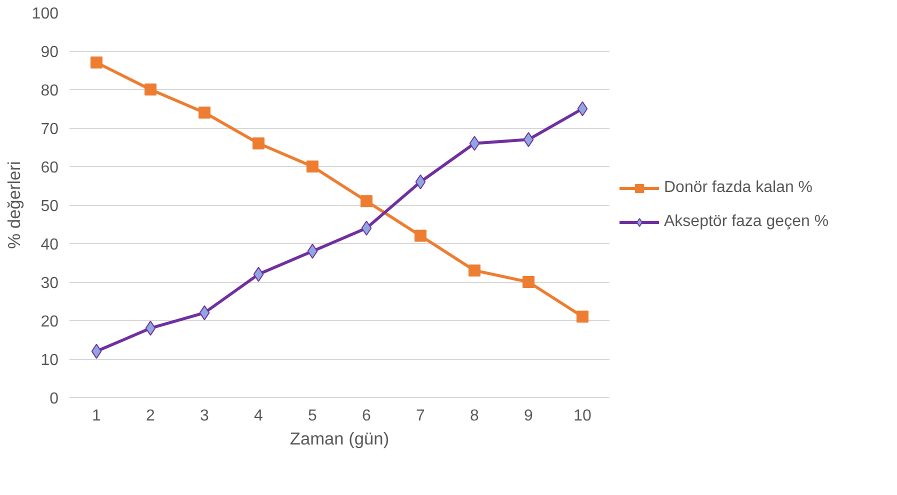 This screenshot has height=495, width=897. Describe the element at coordinates (45, 14) in the screenshot. I see `y-tick-label: 100` at that location.